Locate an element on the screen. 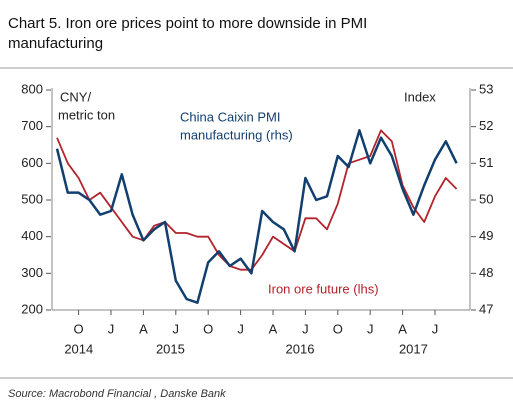 Image resolution: width=513 pixels, height=416 pixels. y2-tick-label: 52 is located at coordinates (486, 125).